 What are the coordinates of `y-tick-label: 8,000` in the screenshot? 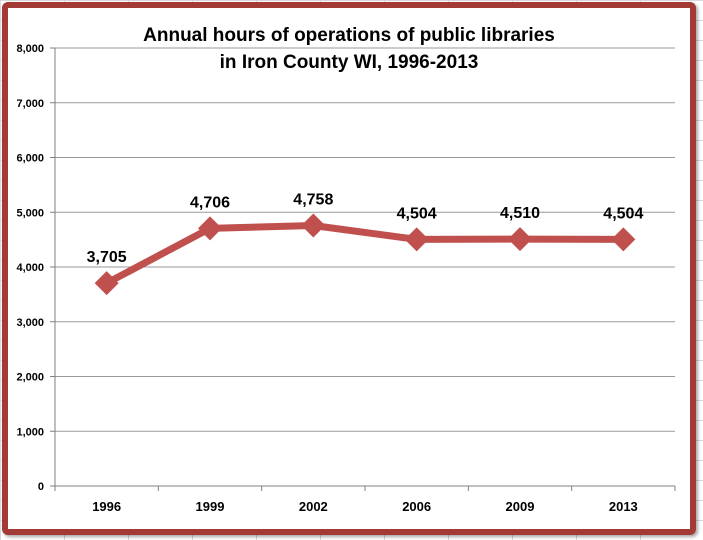 It's located at (30, 49).